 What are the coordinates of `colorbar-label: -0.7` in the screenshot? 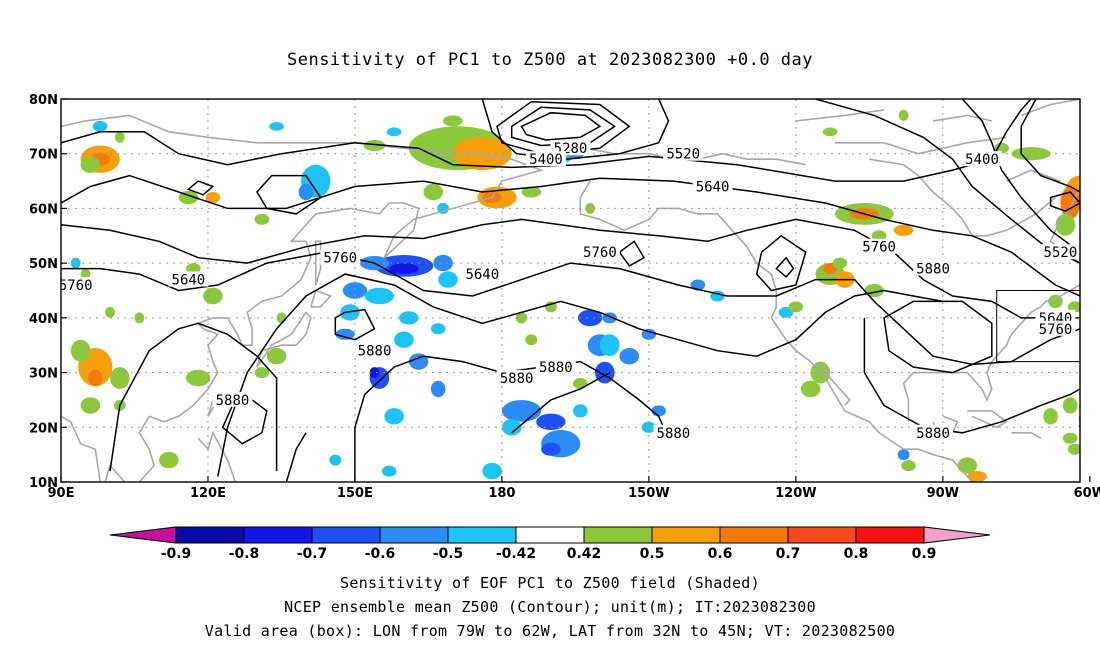 It's located at (312, 554).